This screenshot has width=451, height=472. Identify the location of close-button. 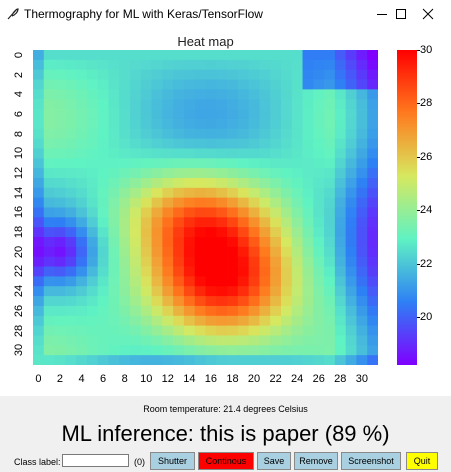
(428, 14).